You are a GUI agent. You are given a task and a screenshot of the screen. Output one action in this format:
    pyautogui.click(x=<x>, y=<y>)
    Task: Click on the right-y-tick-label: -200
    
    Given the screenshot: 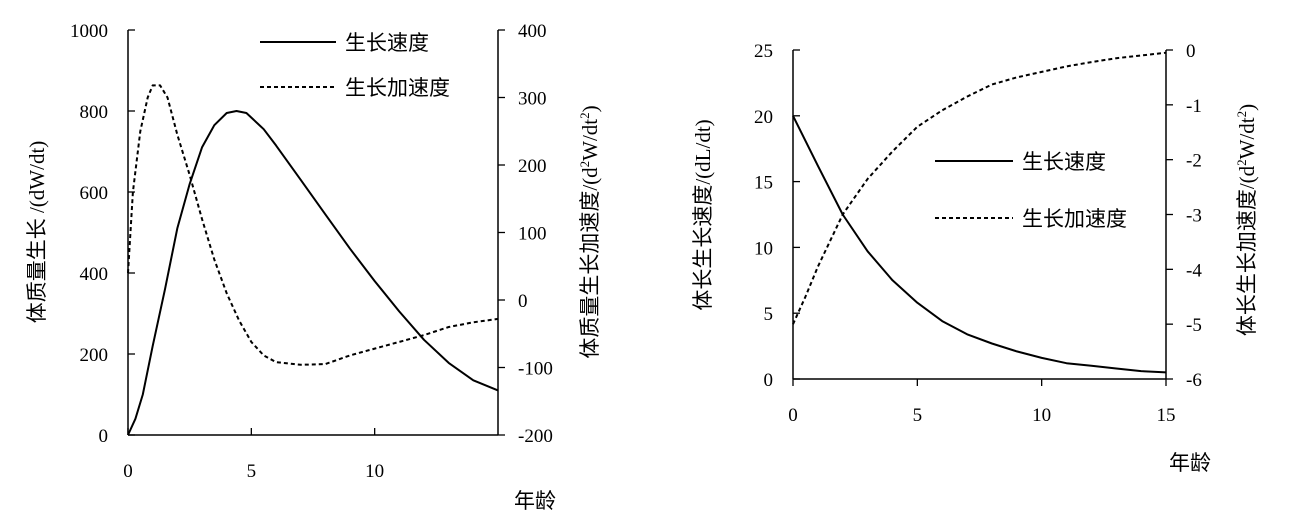 What is the action you would take?
    pyautogui.click(x=535, y=436)
    